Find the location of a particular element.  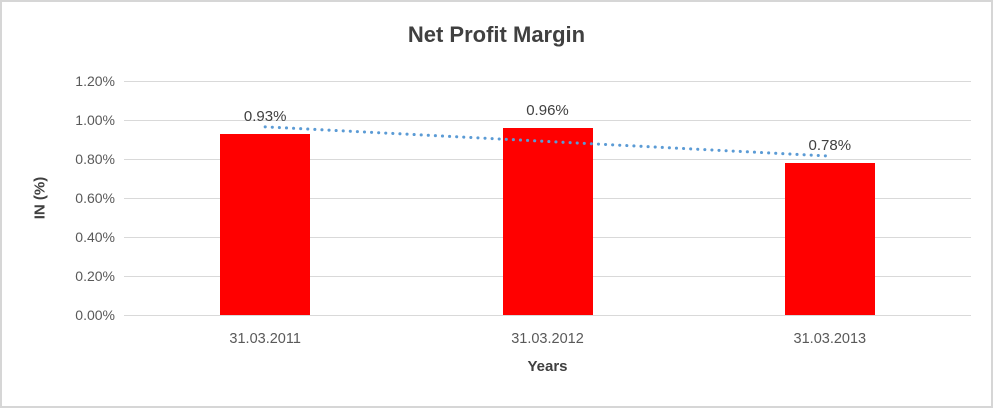

data-label-31.03.2011: 0.93% is located at coordinates (265, 116).